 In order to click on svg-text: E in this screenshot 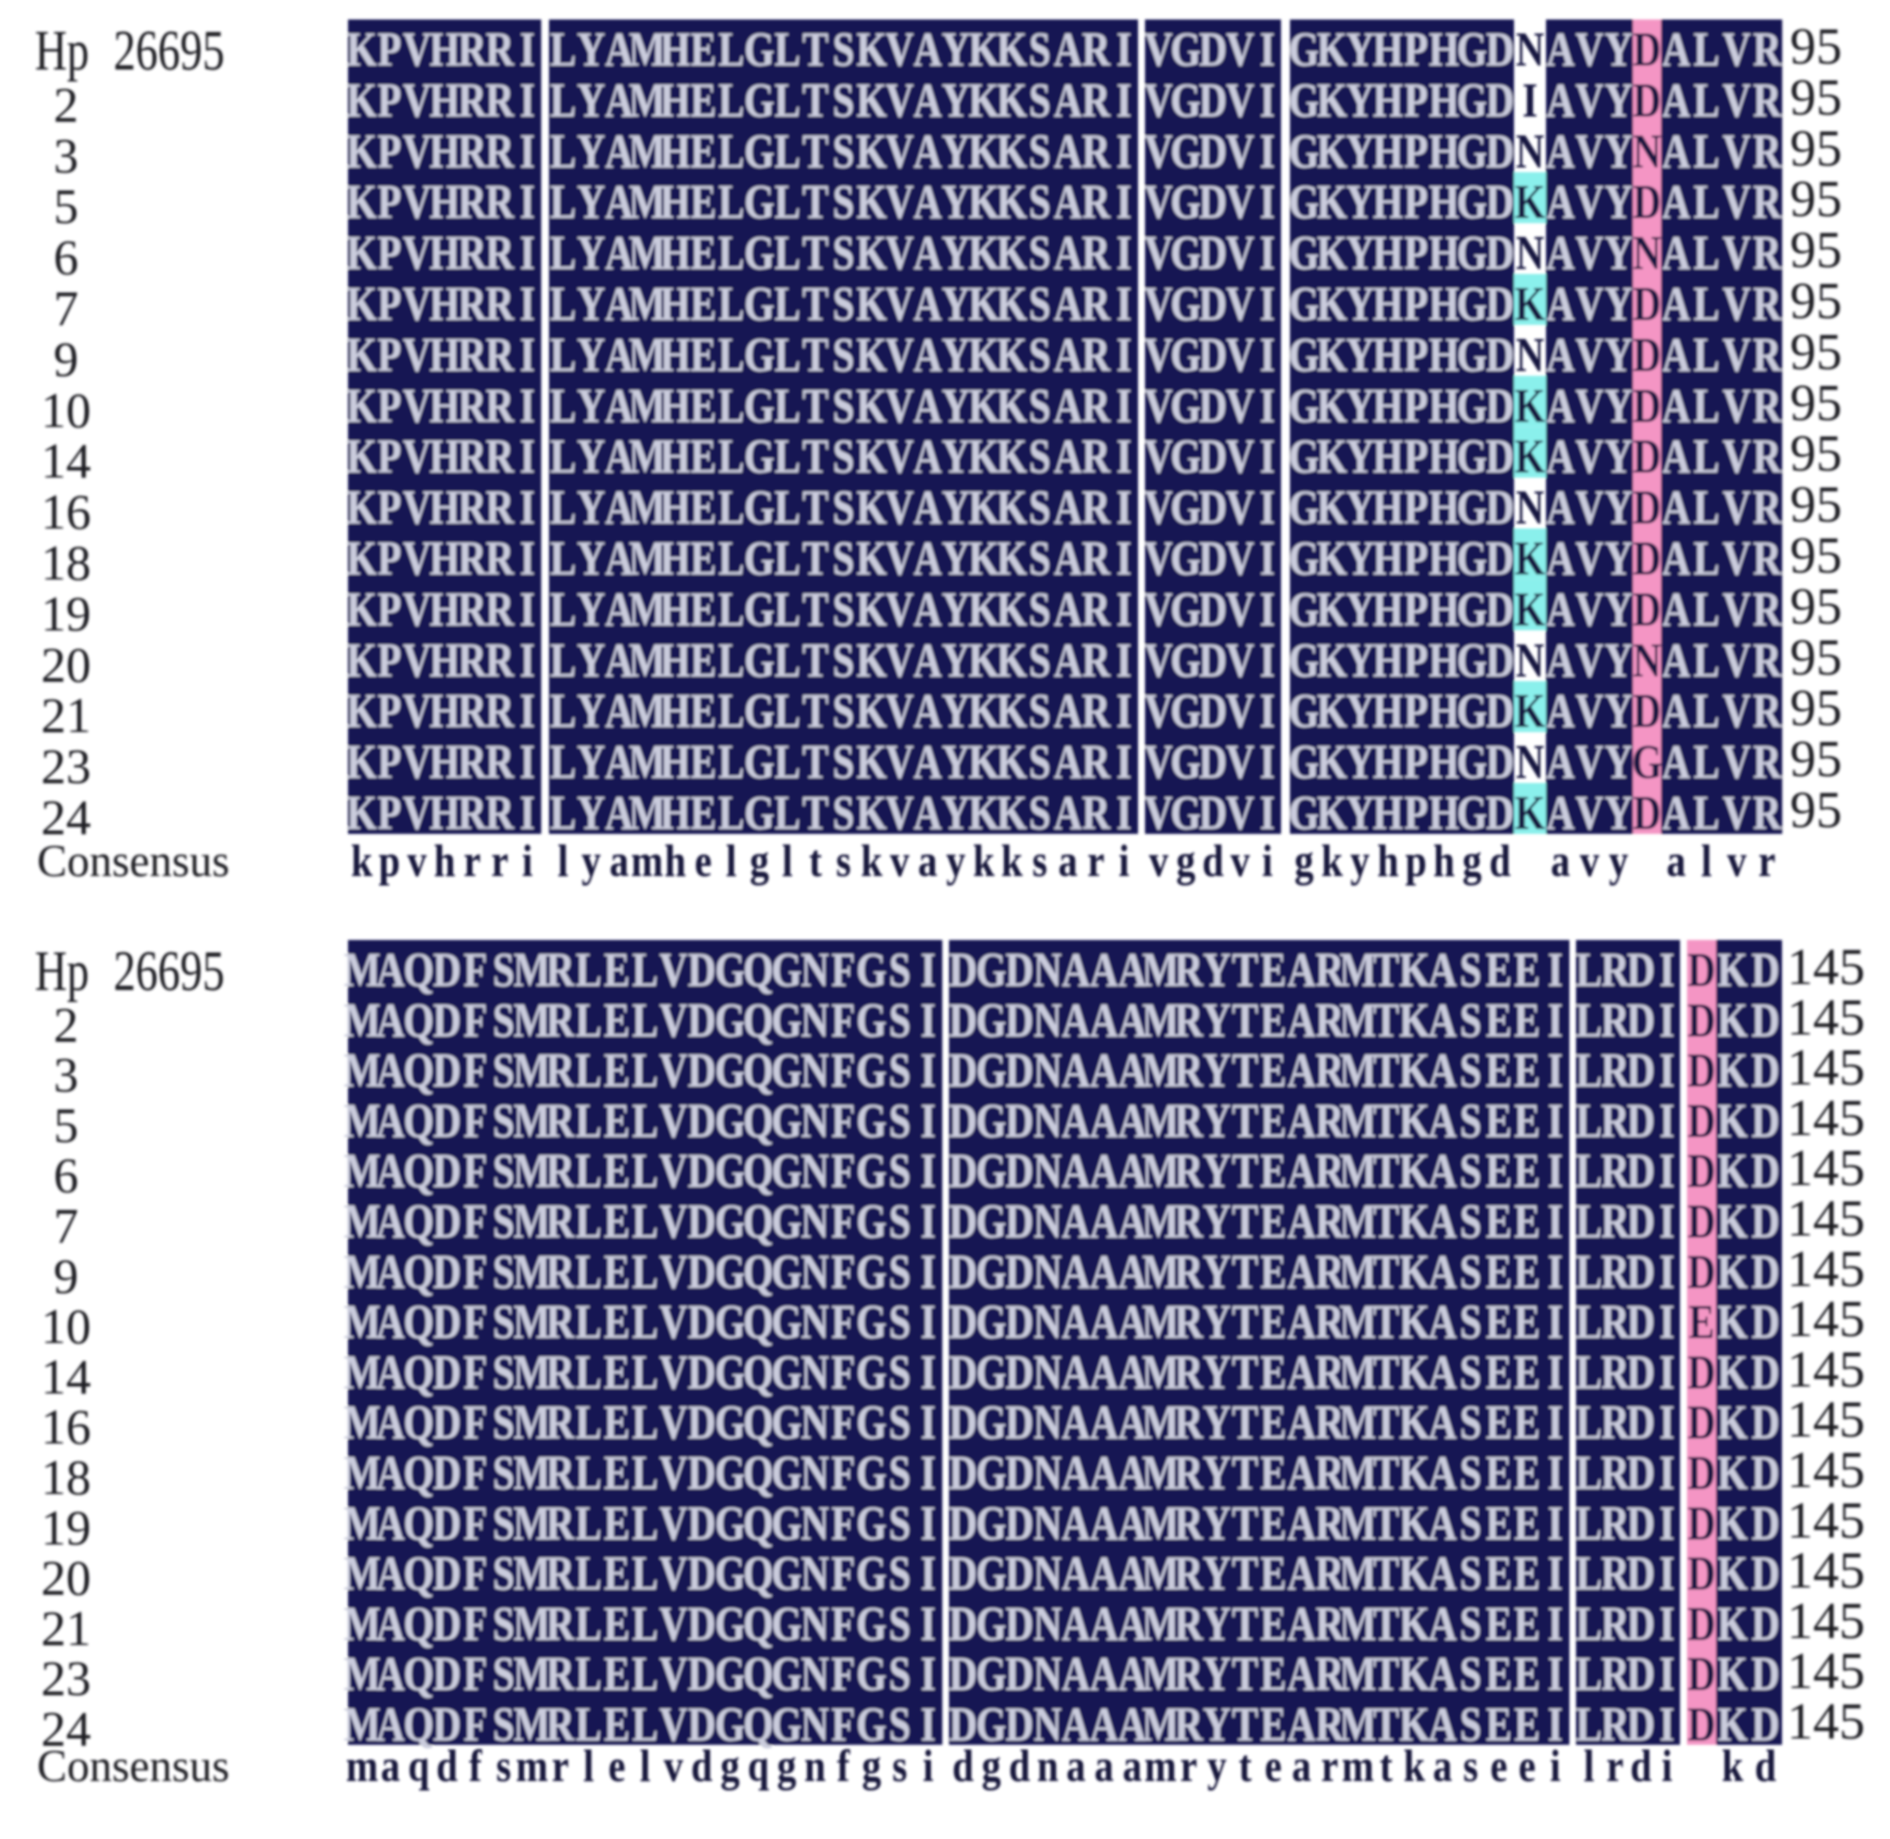, I will do `click(1701, 1321)`.